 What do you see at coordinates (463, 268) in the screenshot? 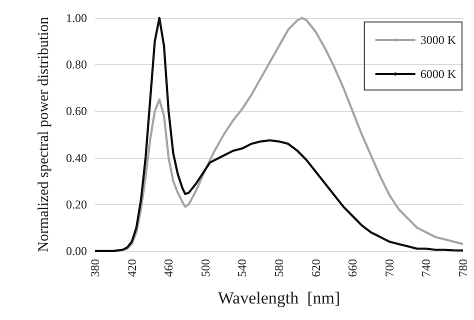
I see `x-tick-label: 780` at bounding box center [463, 268].